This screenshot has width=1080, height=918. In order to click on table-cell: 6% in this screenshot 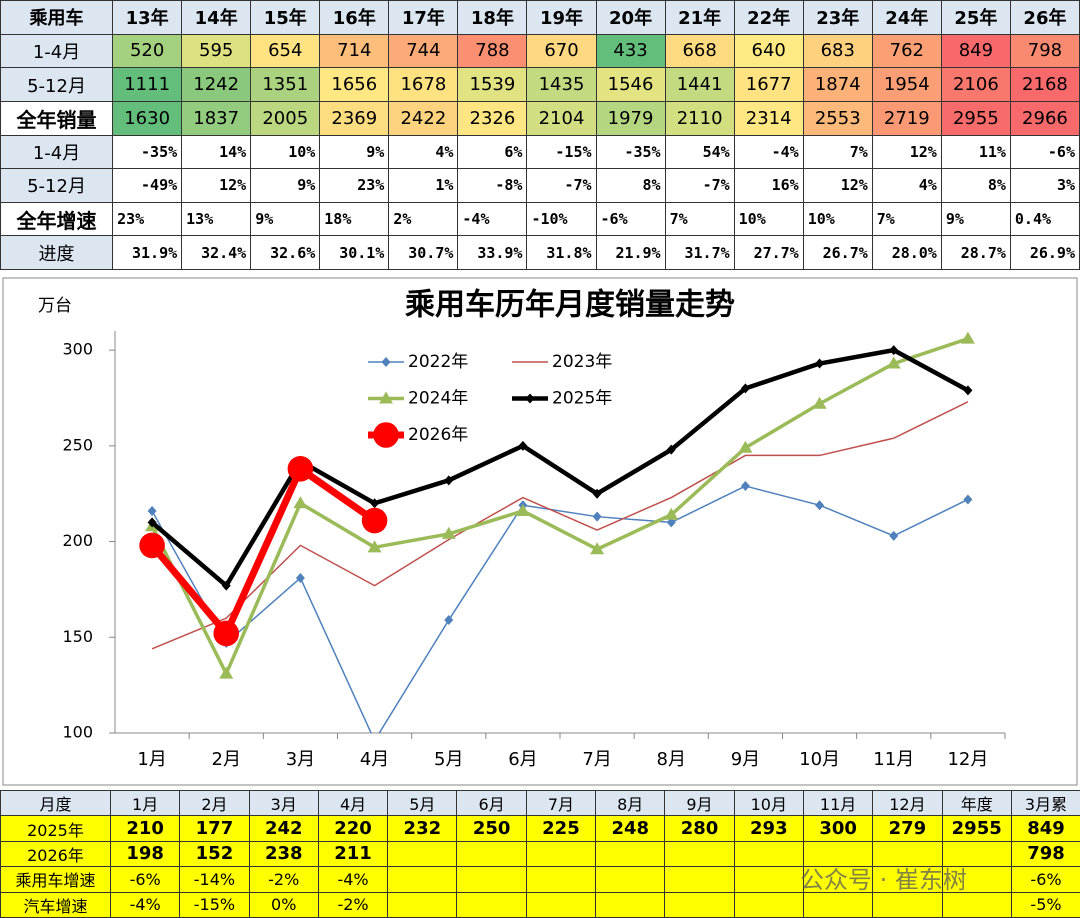, I will do `click(492, 152)`.